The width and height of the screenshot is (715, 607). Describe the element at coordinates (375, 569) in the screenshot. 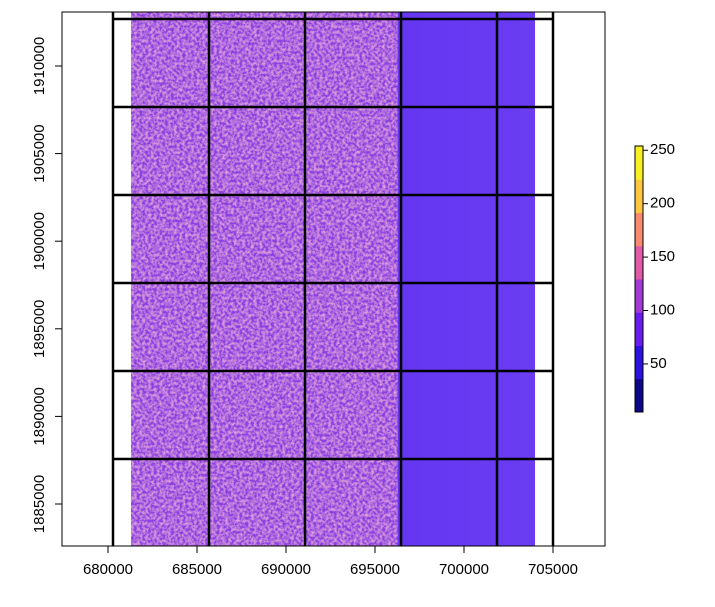

I see `x-tick-label: 695000` at that location.